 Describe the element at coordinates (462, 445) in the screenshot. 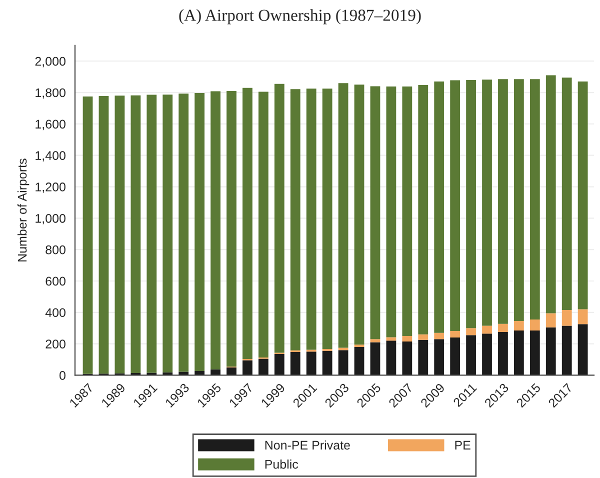

I see `legend-label: PE` at that location.